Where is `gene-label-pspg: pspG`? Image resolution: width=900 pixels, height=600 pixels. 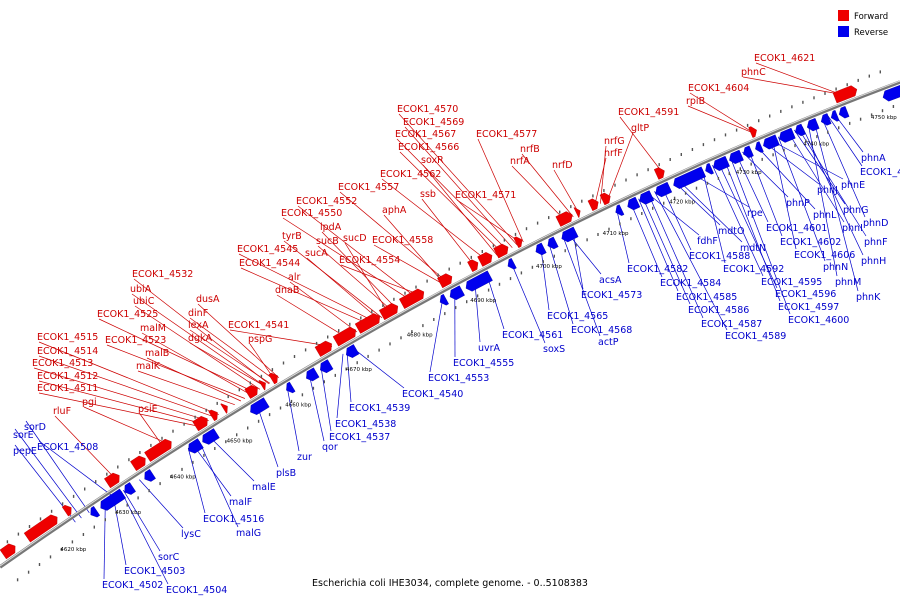
gene-label-pspg: pspG is located at coordinates (260, 339).